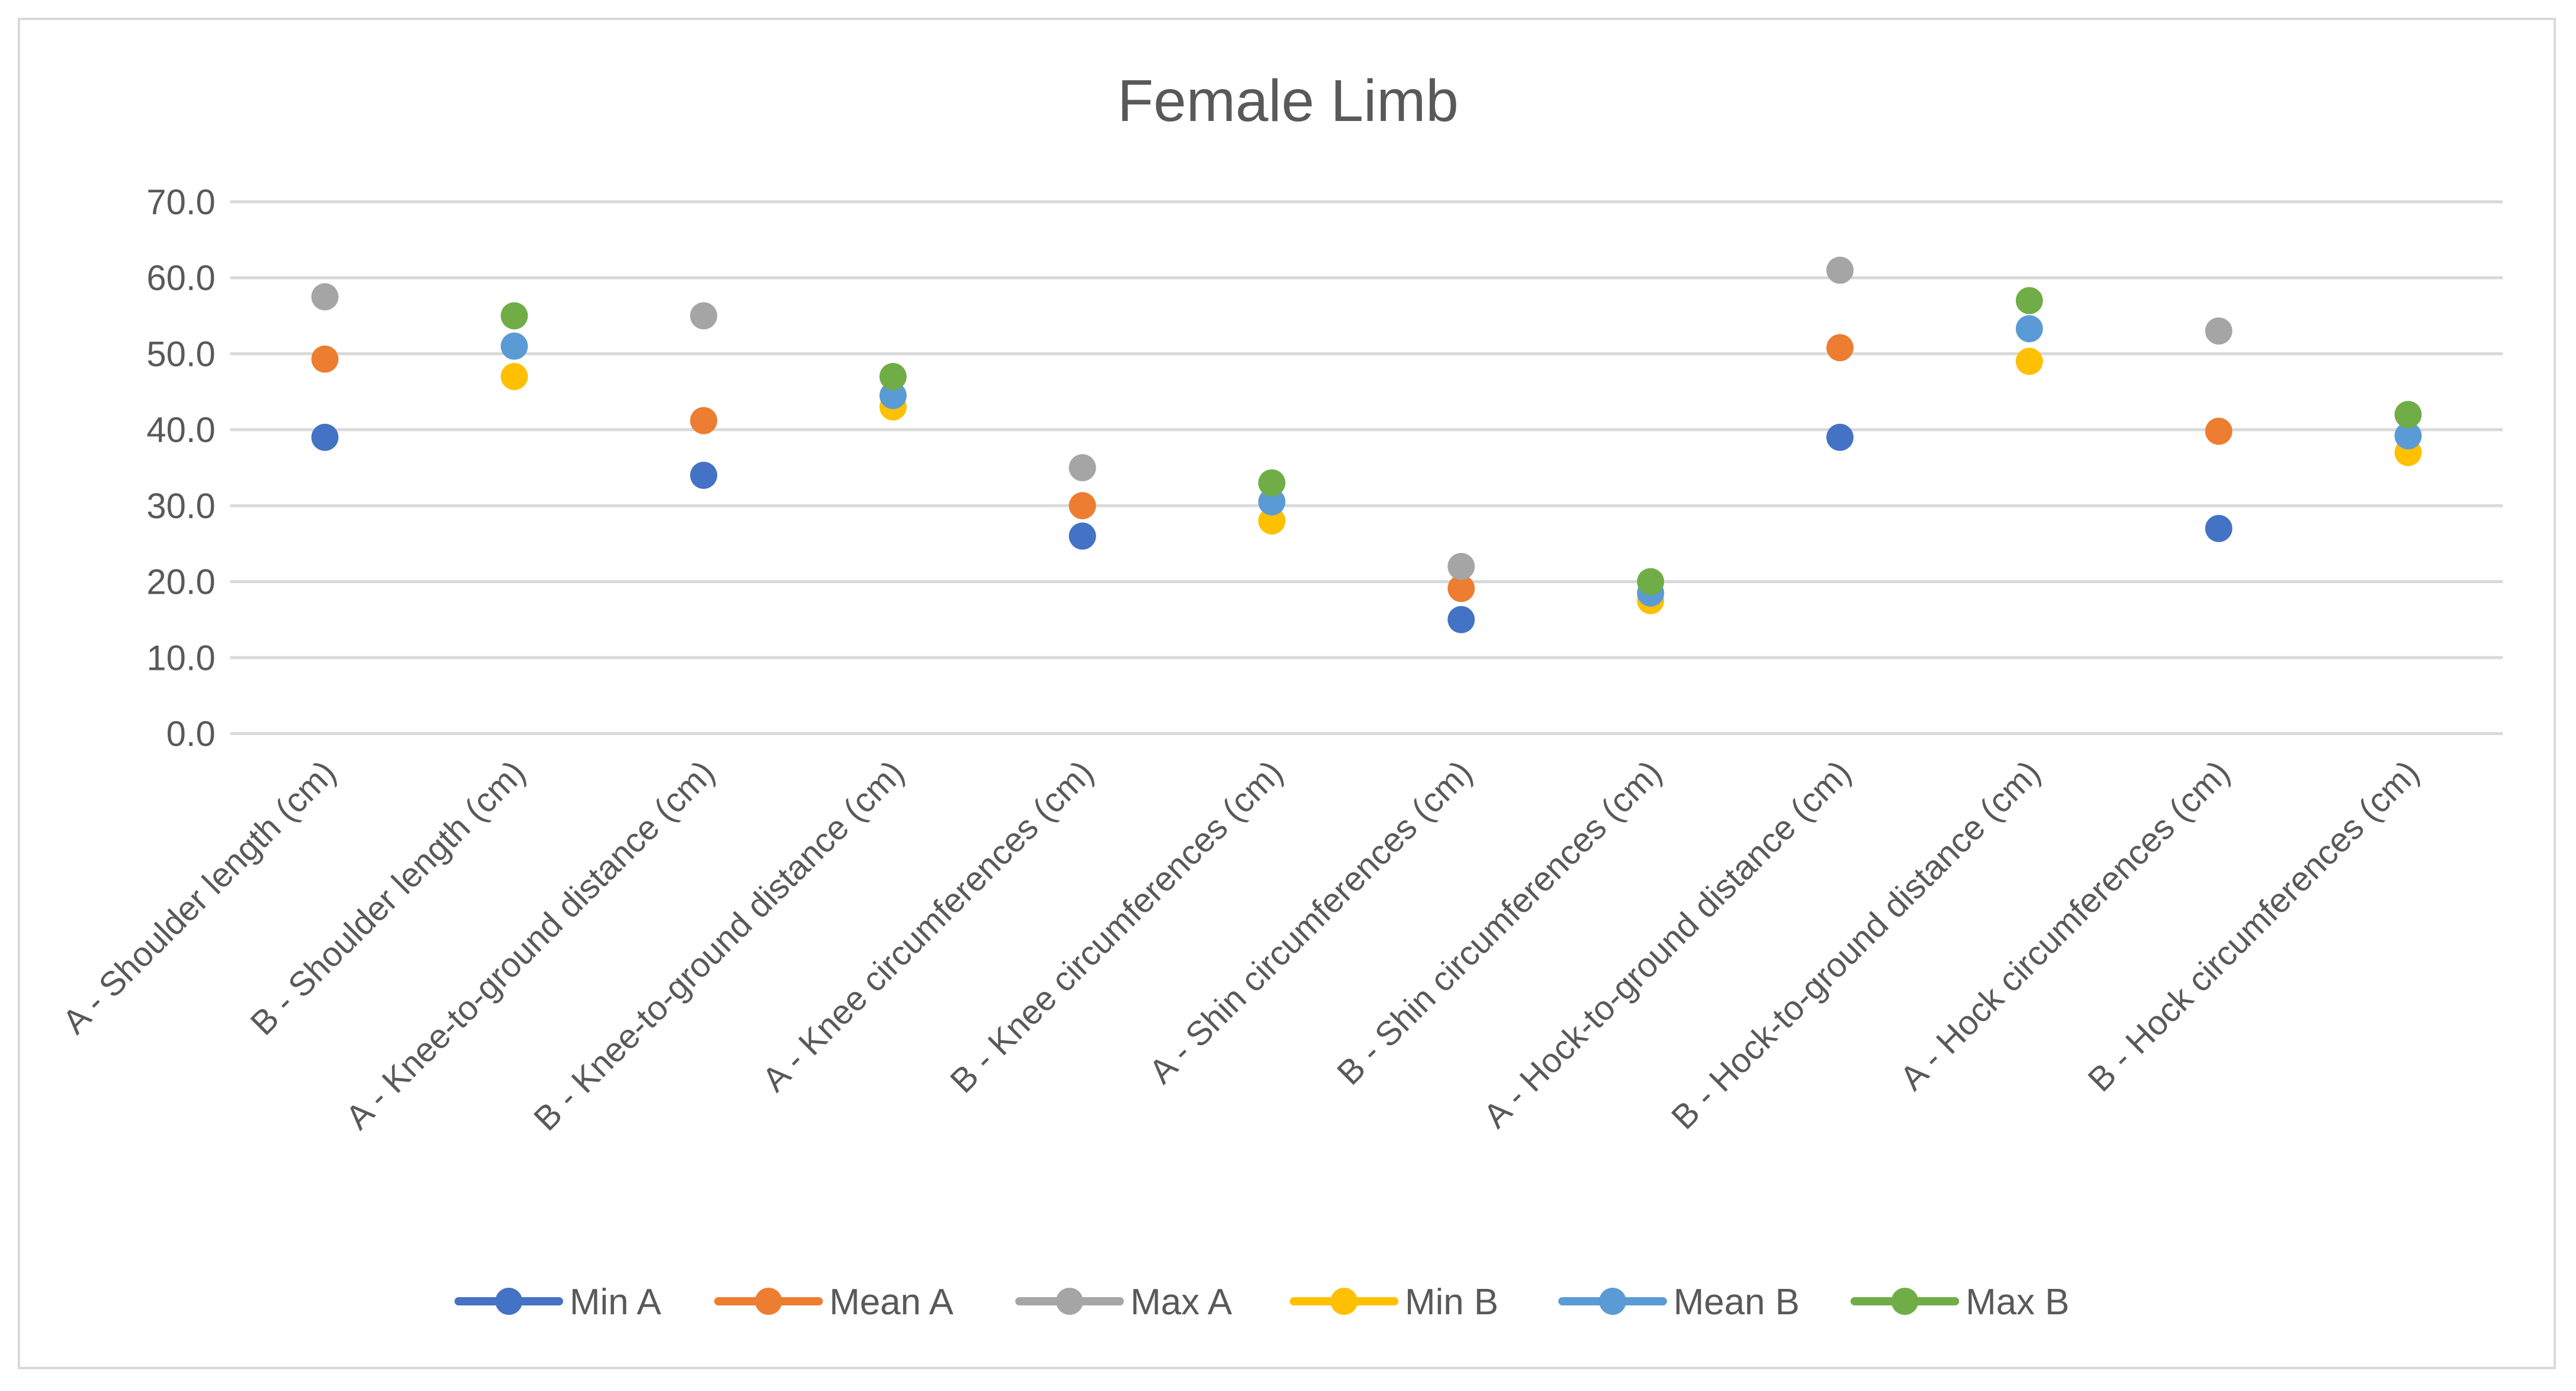 This screenshot has width=2576, height=1391. Describe the element at coordinates (1394, 1302) in the screenshot. I see `legend-item: Min B` at that location.